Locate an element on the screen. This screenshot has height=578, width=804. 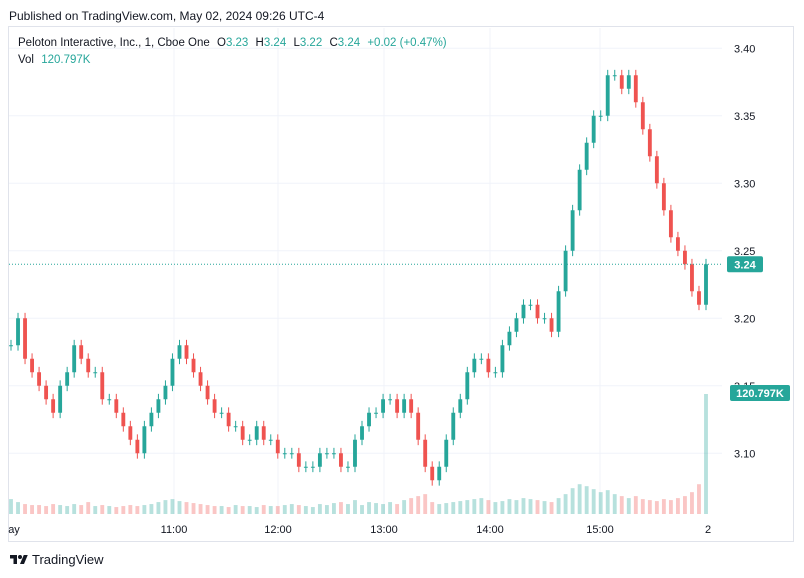
last-price-text: 3.24 is located at coordinates (745, 265).